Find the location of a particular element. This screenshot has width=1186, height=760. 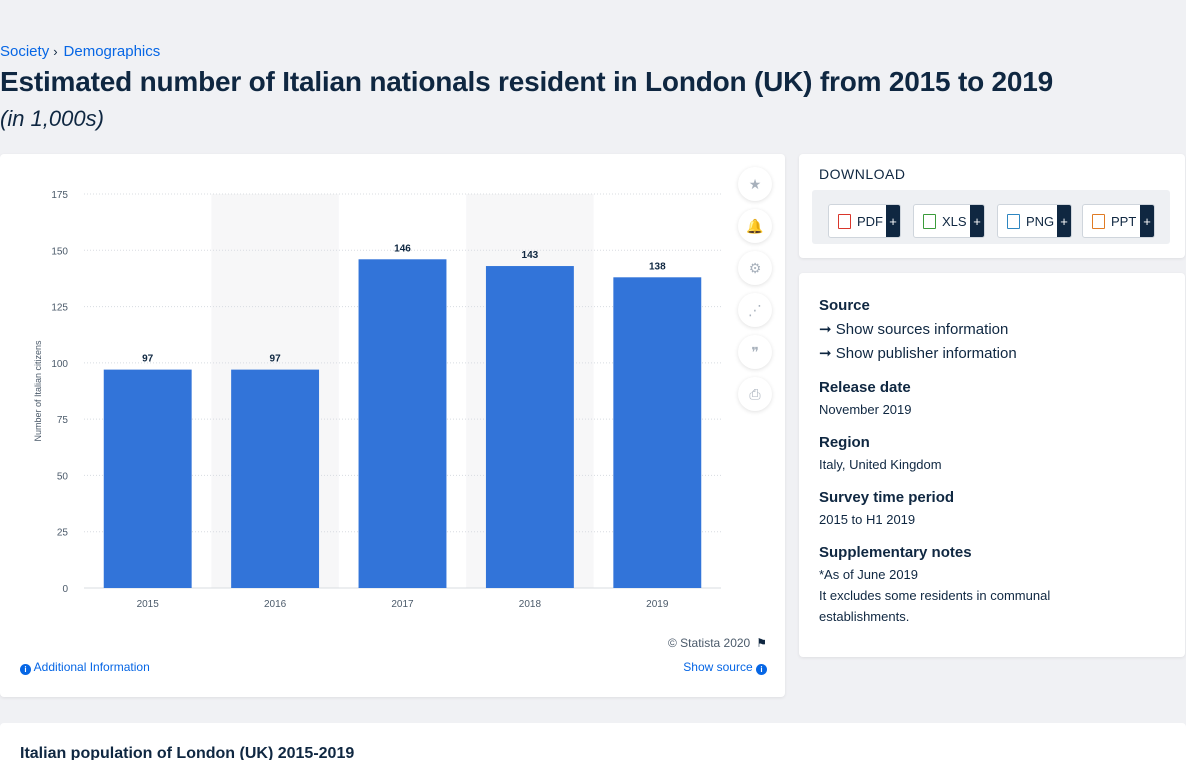

quote-icon: ❞ is located at coordinates (755, 352).